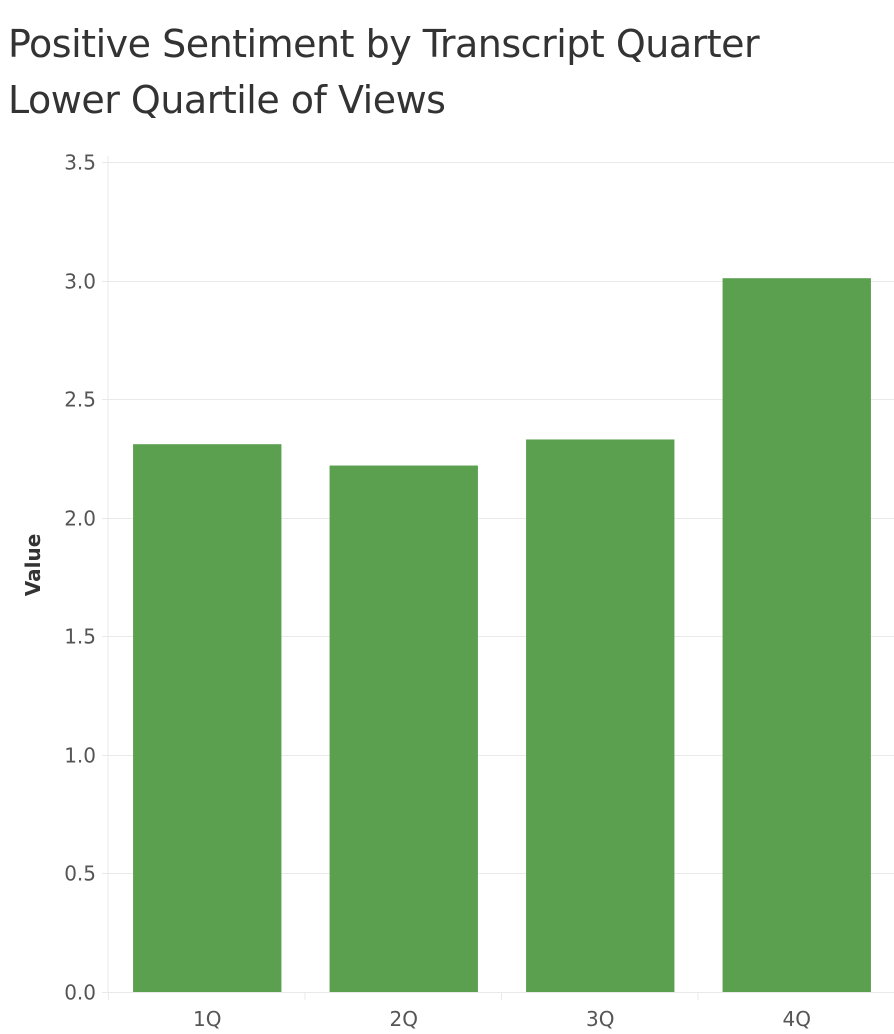 Image resolution: width=894 pixels, height=1034 pixels. I want to click on bar-4Q, so click(796, 635).